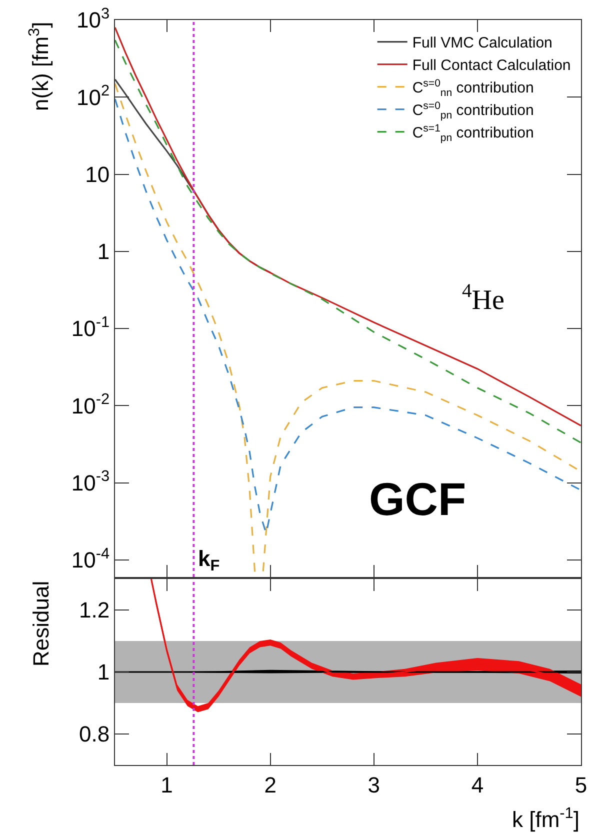 The height and width of the screenshot is (837, 593). Describe the element at coordinates (93, 96) in the screenshot. I see `y-tick-label: 10$^{2}$` at that location.